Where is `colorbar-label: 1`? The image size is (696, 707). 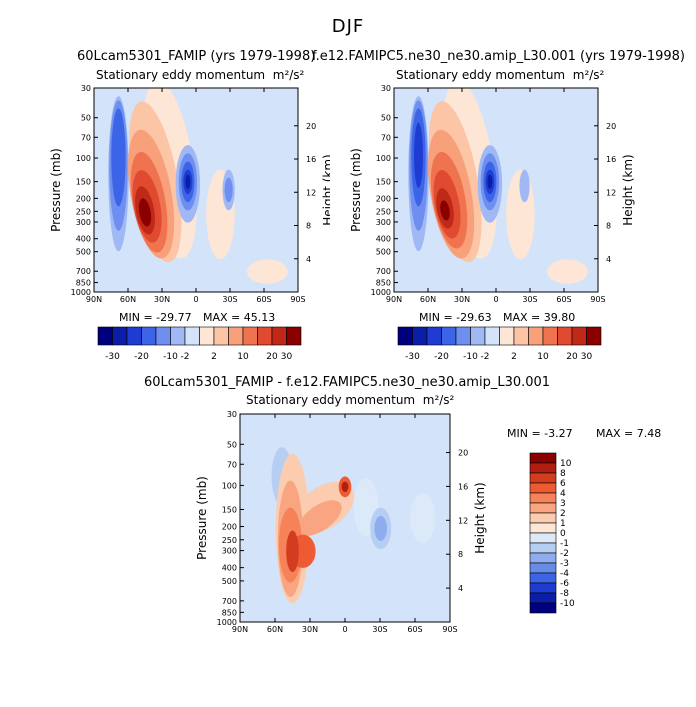 colorbar-label: 1 is located at coordinates (563, 524).